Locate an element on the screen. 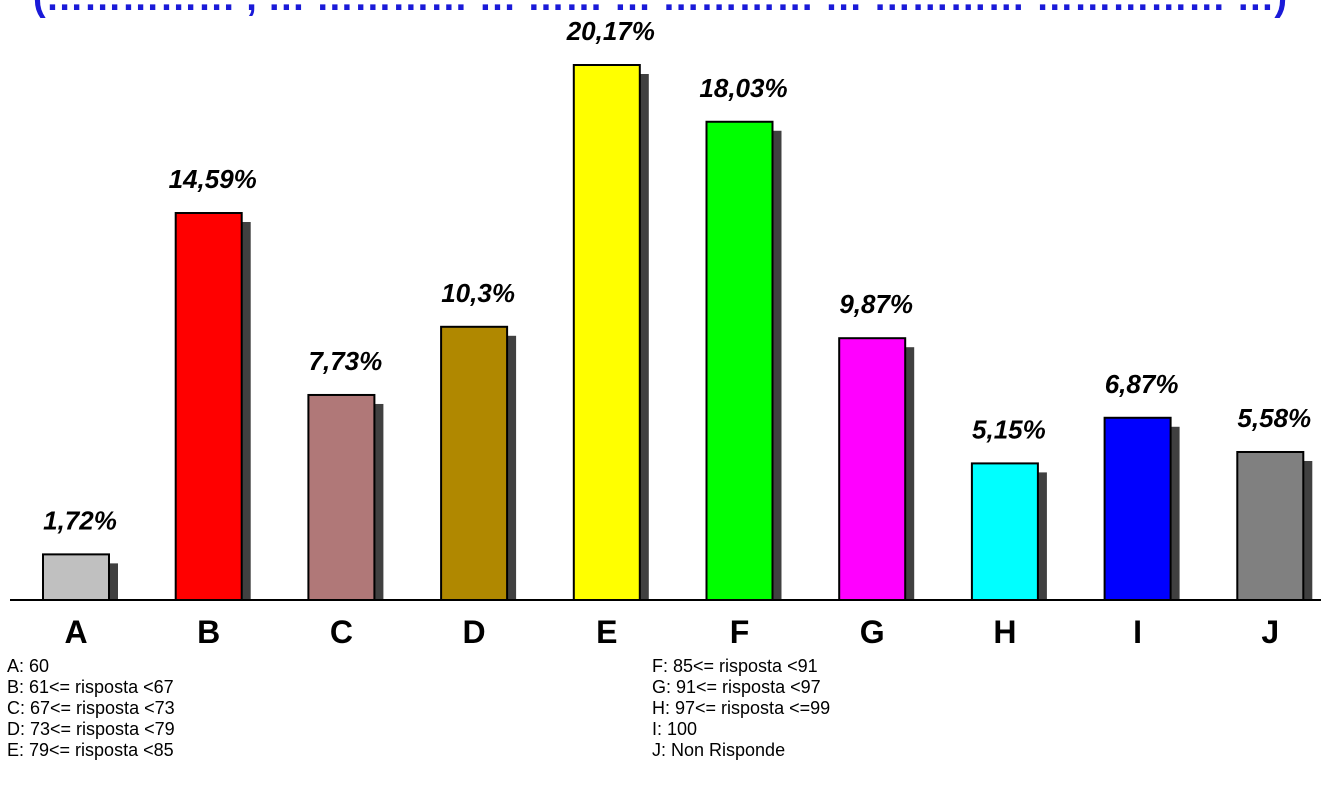  legend-item-right-3: I: 100 is located at coordinates (675, 729).